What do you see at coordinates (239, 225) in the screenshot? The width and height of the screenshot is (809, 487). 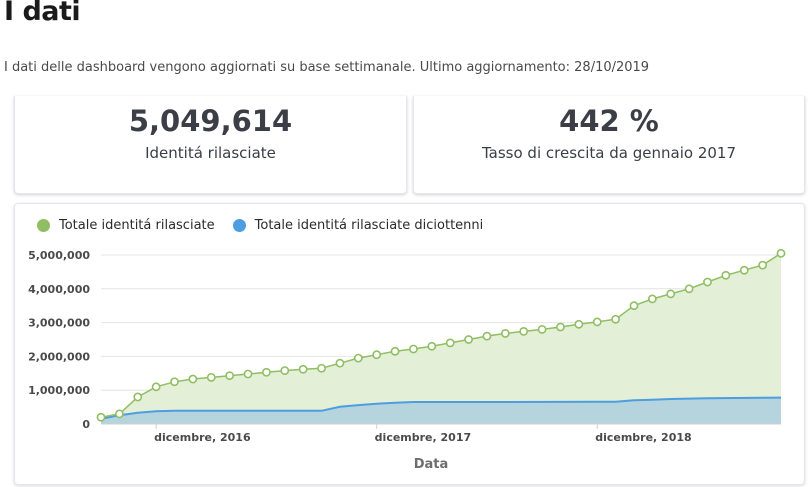 I see `legend-dot-eighteen` at bounding box center [239, 225].